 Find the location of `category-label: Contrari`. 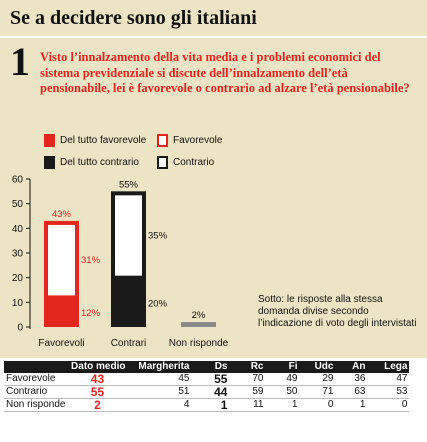

category-label: Contrari is located at coordinates (129, 343).